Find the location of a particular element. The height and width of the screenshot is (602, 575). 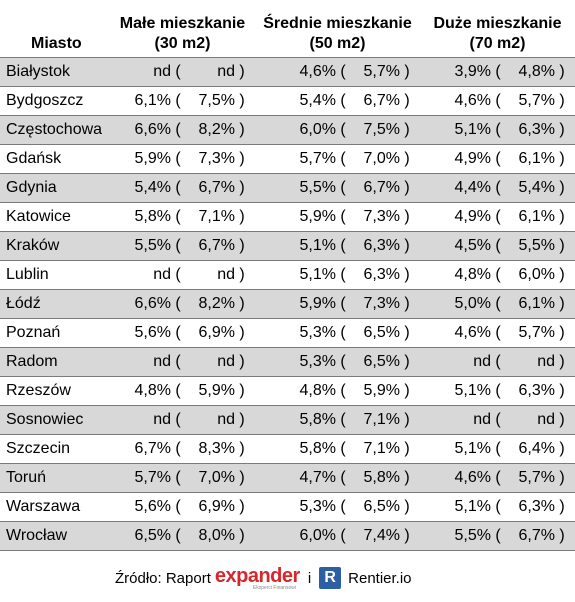

expander-logo-text: xpander is located at coordinates (263, 575).